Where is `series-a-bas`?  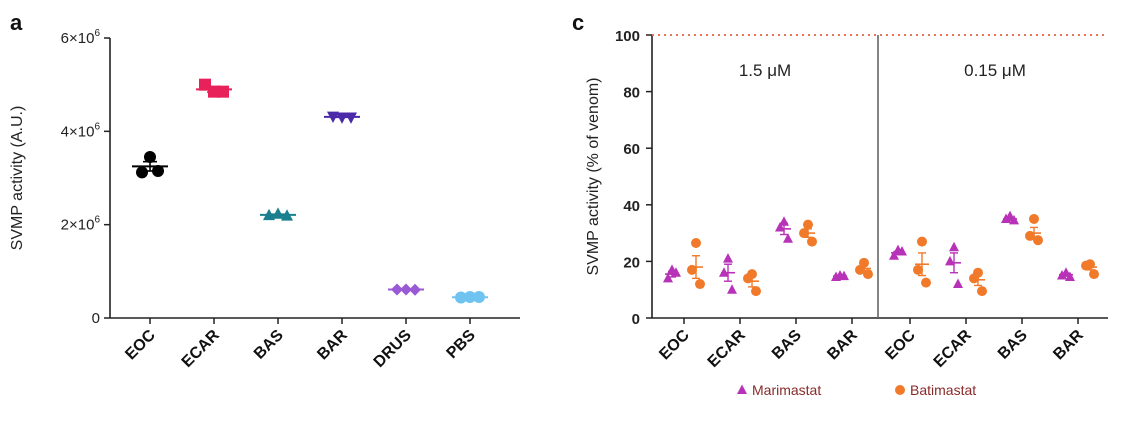 series-a-bas is located at coordinates (278, 214).